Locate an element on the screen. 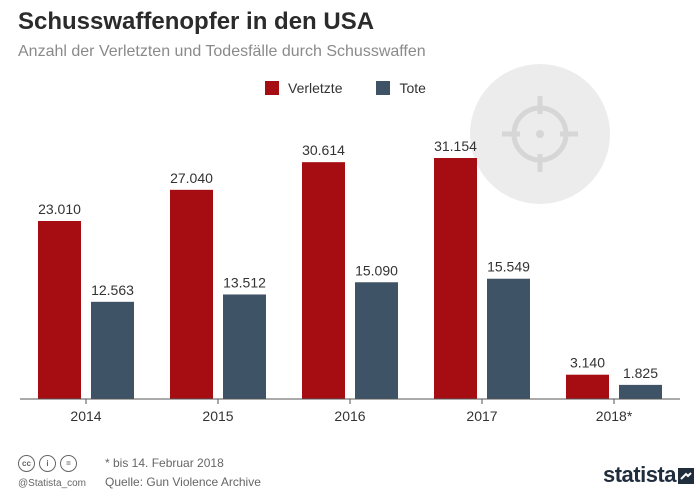 The width and height of the screenshot is (700, 498). x-tick-label-2014: 2014 is located at coordinates (85, 416).